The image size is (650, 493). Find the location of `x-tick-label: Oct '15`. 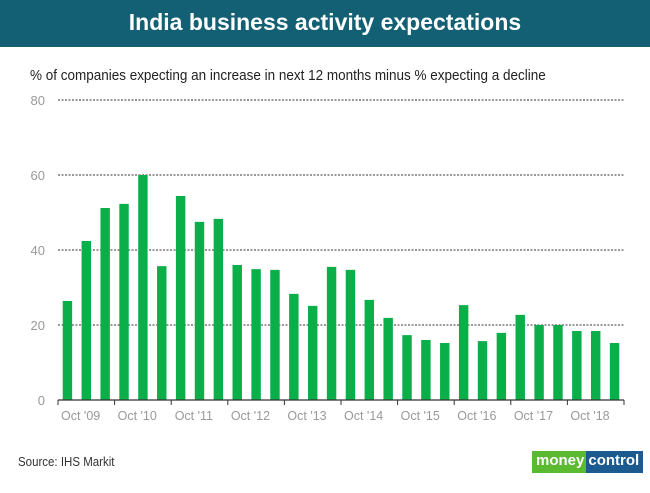

x-tick-label: Oct '15 is located at coordinates (420, 416).